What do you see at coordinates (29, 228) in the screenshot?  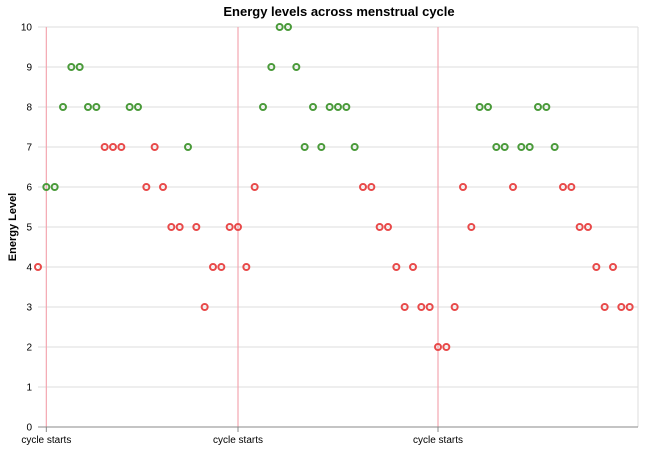 I see `y-tick-label: 5` at bounding box center [29, 228].